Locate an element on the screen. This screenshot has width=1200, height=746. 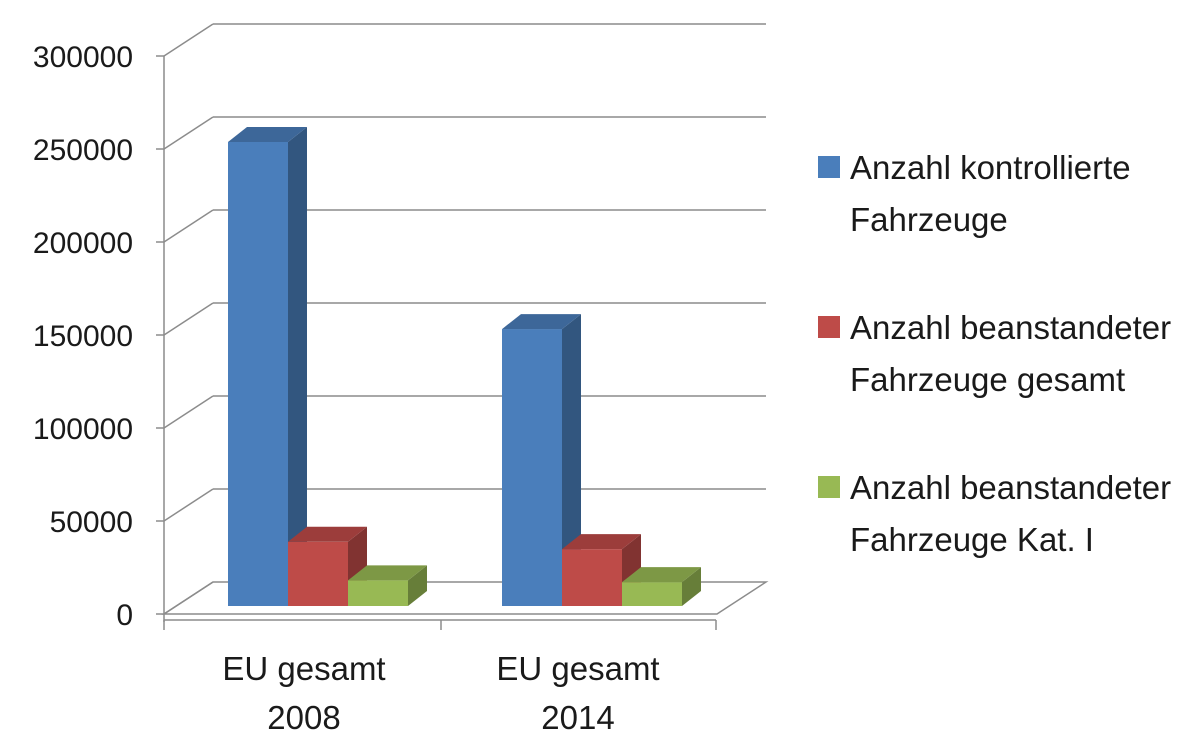
legend-swatch-beanstandet-kat1 is located at coordinates (829, 487).